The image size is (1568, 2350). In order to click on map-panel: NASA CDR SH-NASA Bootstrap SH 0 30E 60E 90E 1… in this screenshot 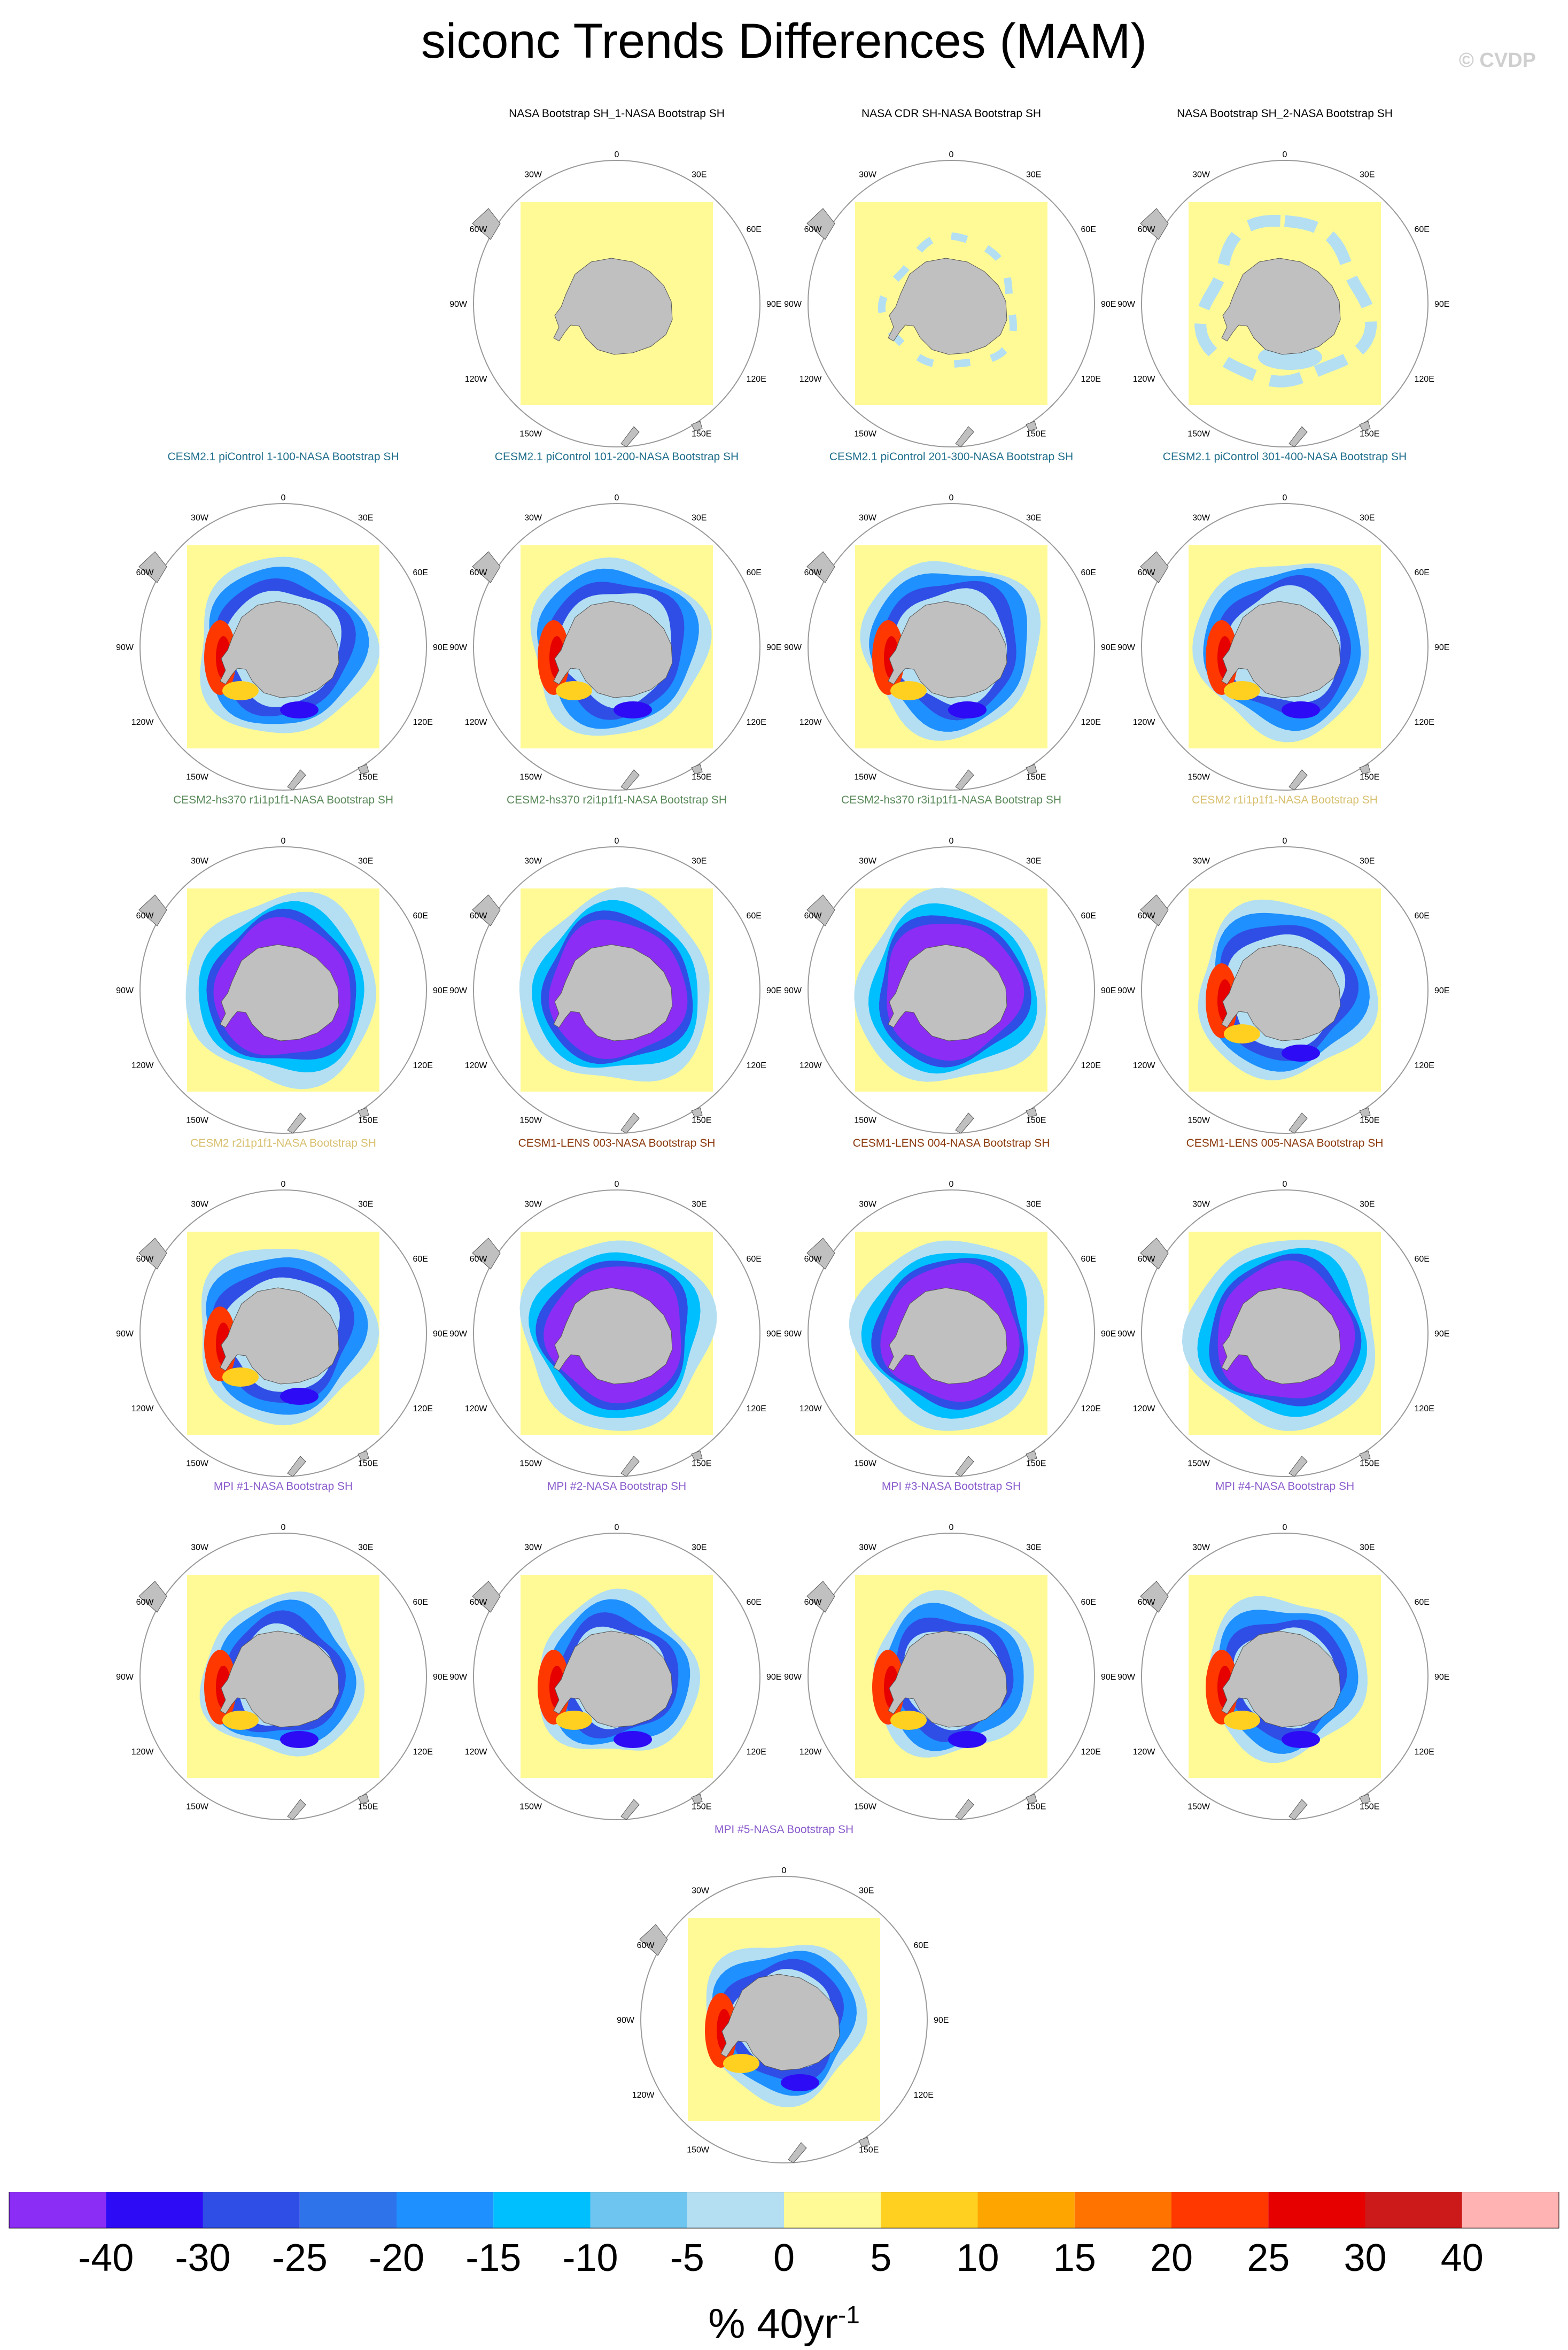, I will do `click(951, 278)`.